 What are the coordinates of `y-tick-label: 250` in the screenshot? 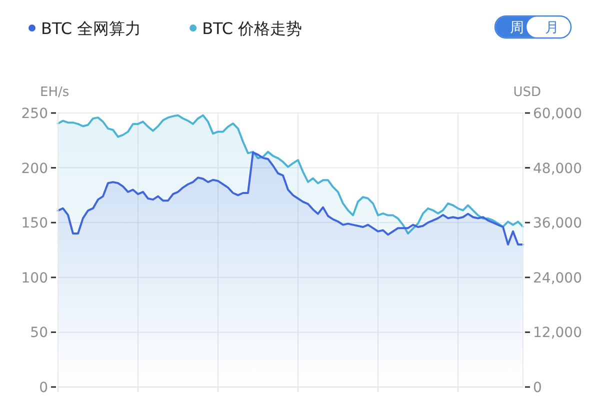 It's located at (34, 114).